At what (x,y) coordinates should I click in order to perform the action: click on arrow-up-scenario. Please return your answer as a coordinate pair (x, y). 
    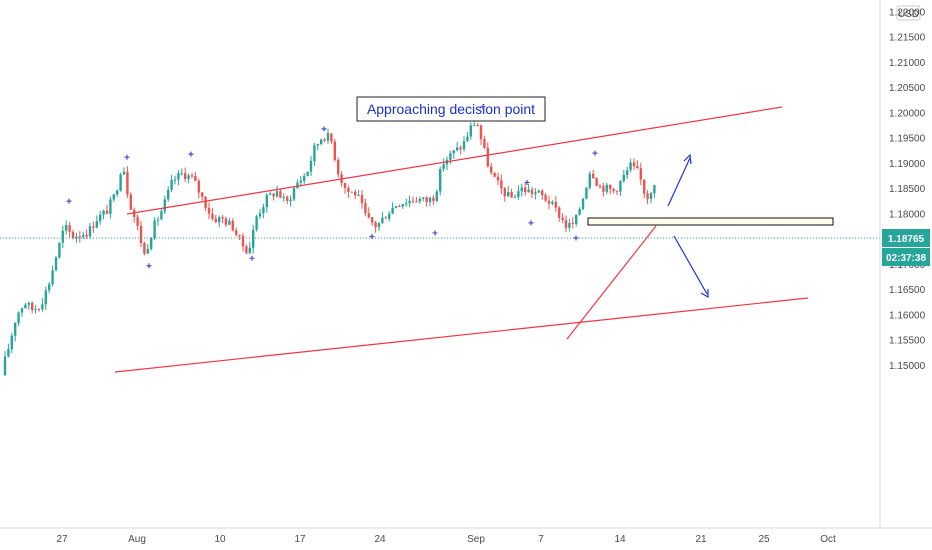
    Looking at the image, I should click on (679, 180).